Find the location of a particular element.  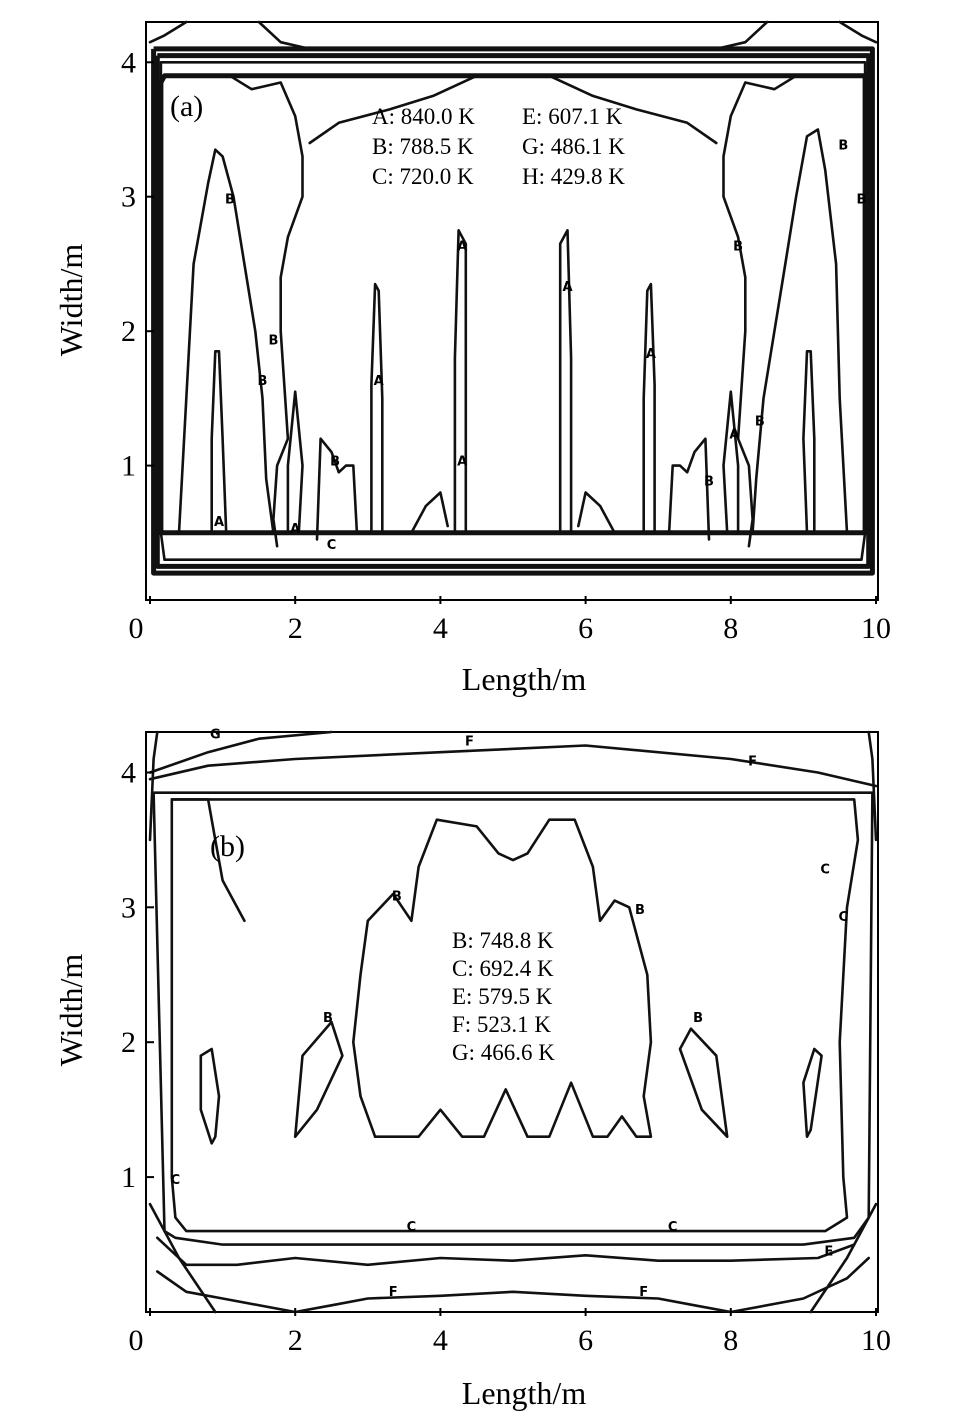

panel-b-contour-label-2: F is located at coordinates (752, 762).